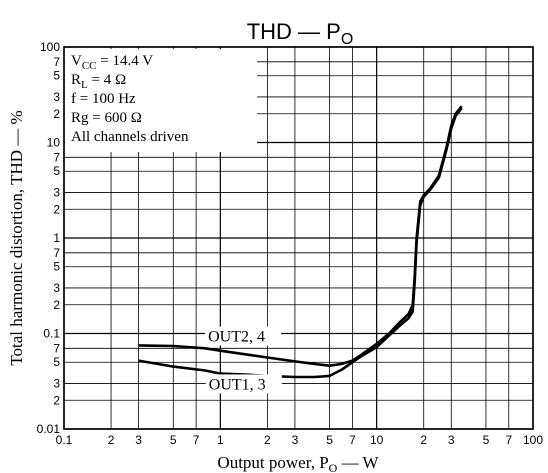 The height and width of the screenshot is (473, 548). I want to click on y-tick-label: 1, so click(56, 238).